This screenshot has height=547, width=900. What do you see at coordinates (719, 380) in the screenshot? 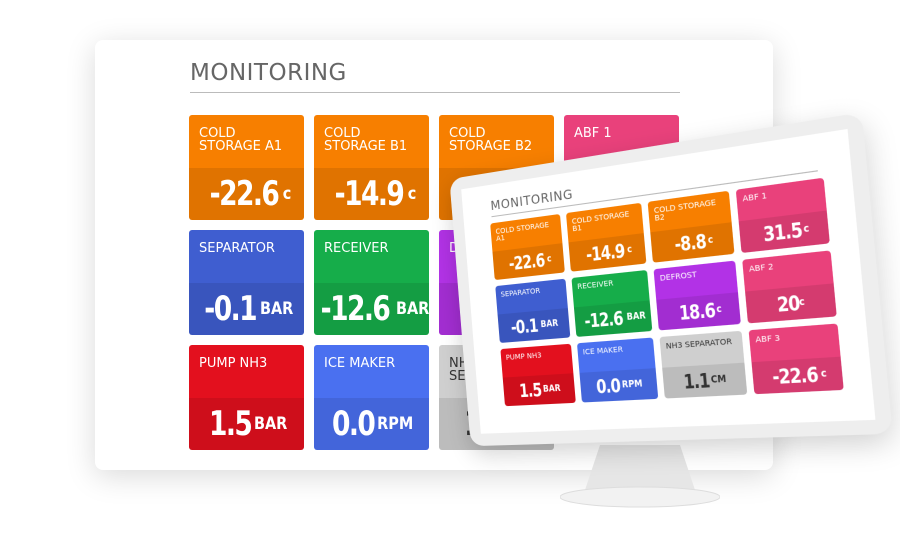
I see `value-unit: CM` at bounding box center [719, 380].